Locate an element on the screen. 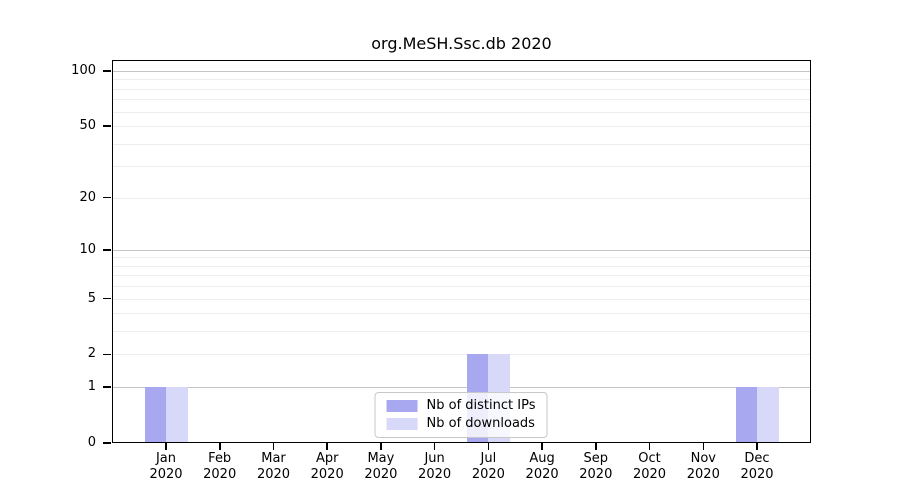  x-tick-label-oct: Oct 2020 is located at coordinates (650, 466).